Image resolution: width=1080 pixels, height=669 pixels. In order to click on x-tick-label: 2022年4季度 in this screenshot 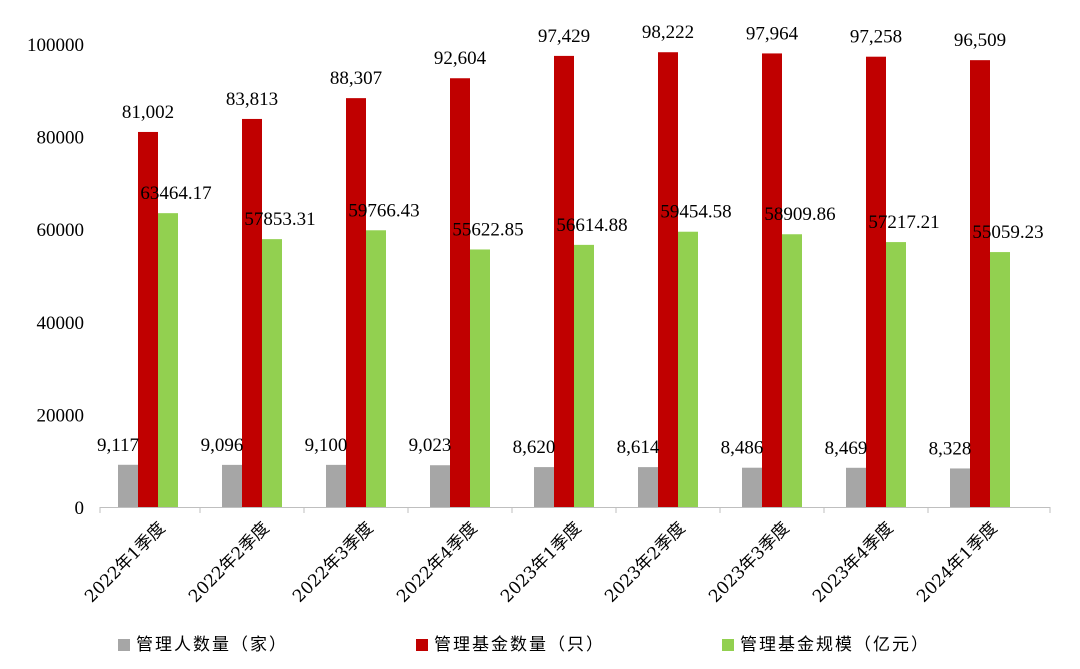, I will do `click(437, 562)`.